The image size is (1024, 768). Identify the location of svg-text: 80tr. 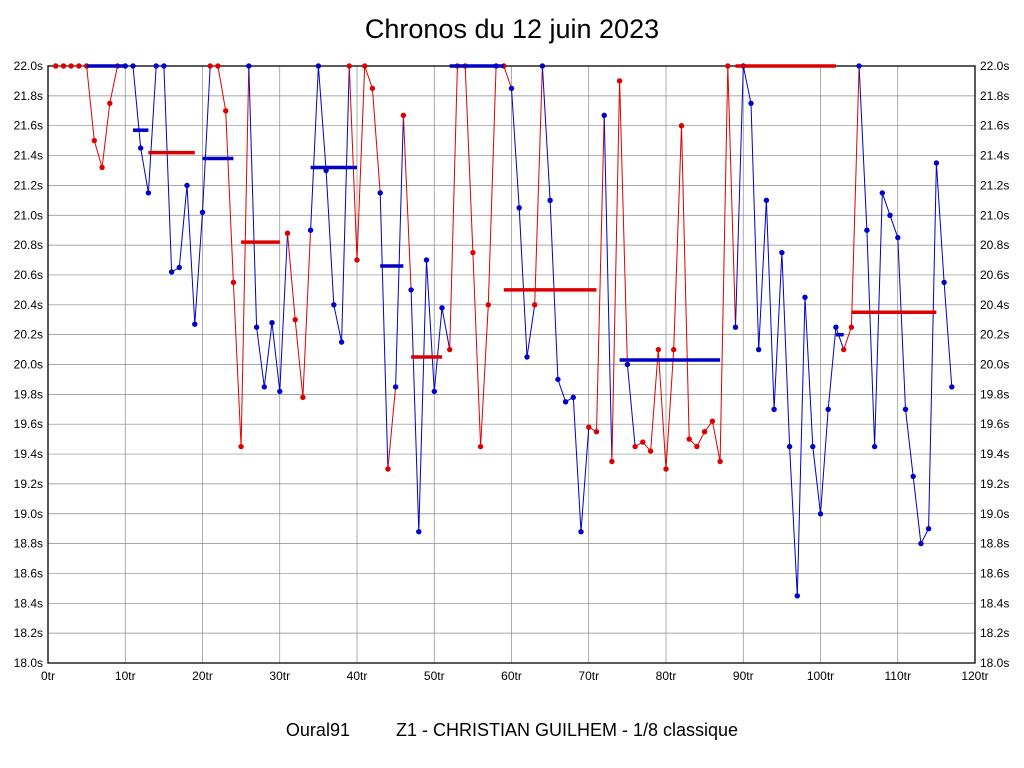
(666, 676).